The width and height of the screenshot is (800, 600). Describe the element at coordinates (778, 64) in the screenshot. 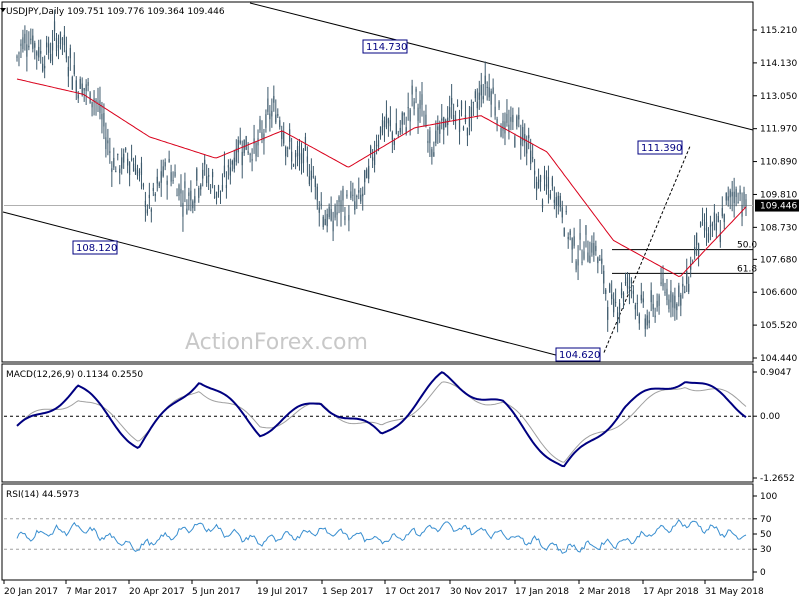

I see `price-ytick-label: 114.130` at that location.